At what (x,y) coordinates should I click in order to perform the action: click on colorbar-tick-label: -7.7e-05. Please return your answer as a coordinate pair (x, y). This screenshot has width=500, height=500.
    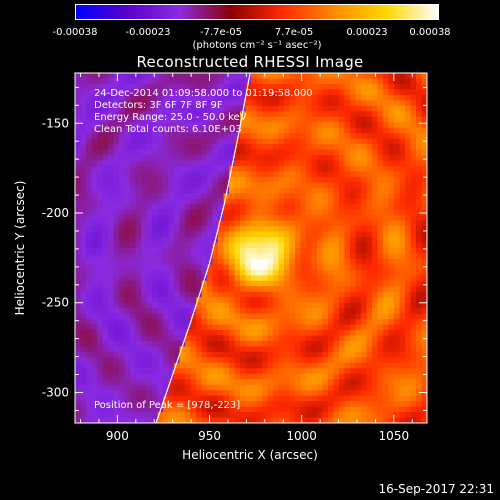
    Looking at the image, I should click on (221, 32).